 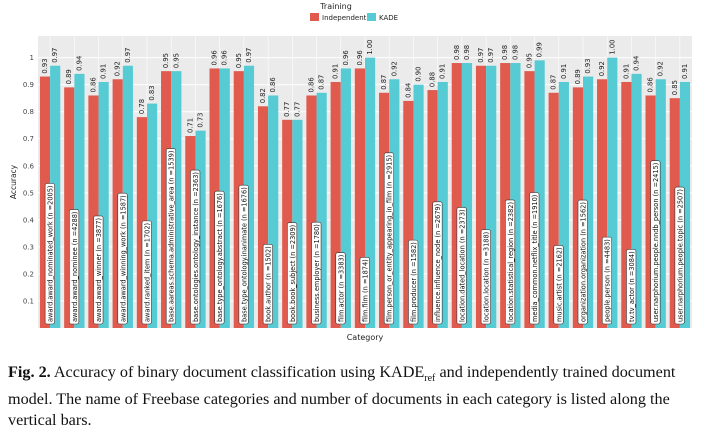 I want to click on value-label-kade: 0.73, so click(x=201, y=119).